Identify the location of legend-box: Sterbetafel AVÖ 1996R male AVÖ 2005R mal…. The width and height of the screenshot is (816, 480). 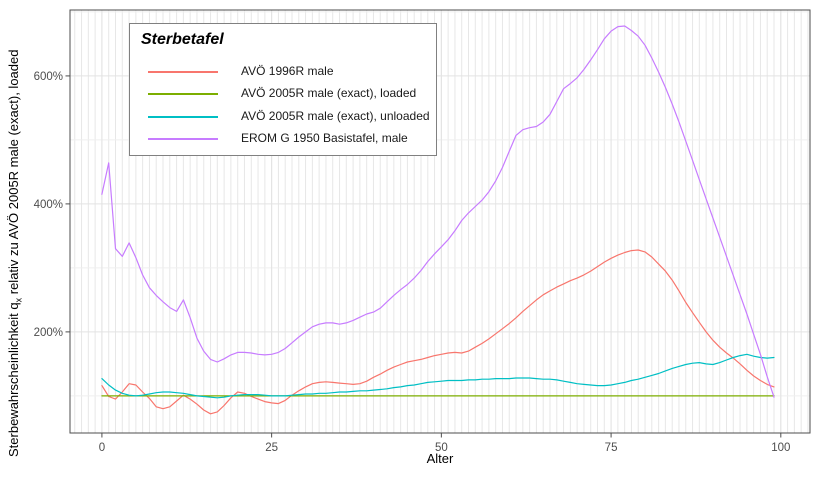
(283, 89).